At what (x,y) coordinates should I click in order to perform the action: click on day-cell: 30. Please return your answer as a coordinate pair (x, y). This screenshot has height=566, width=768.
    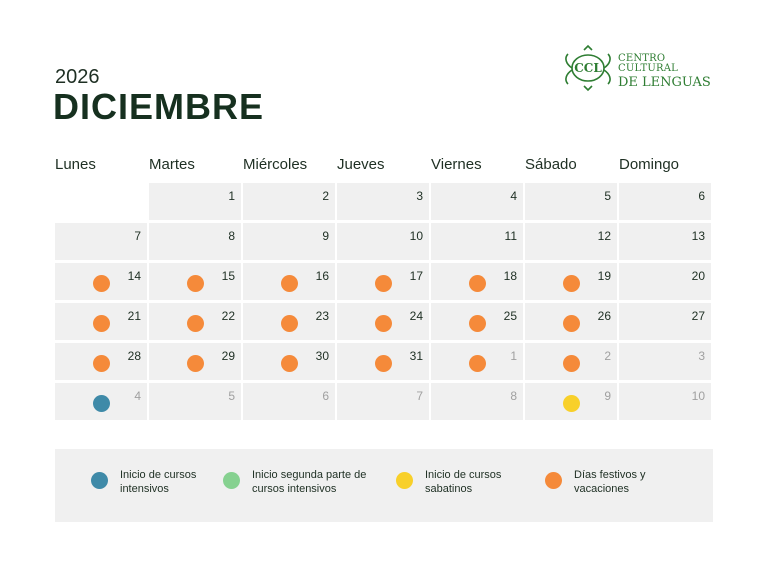
    Looking at the image, I should click on (289, 361).